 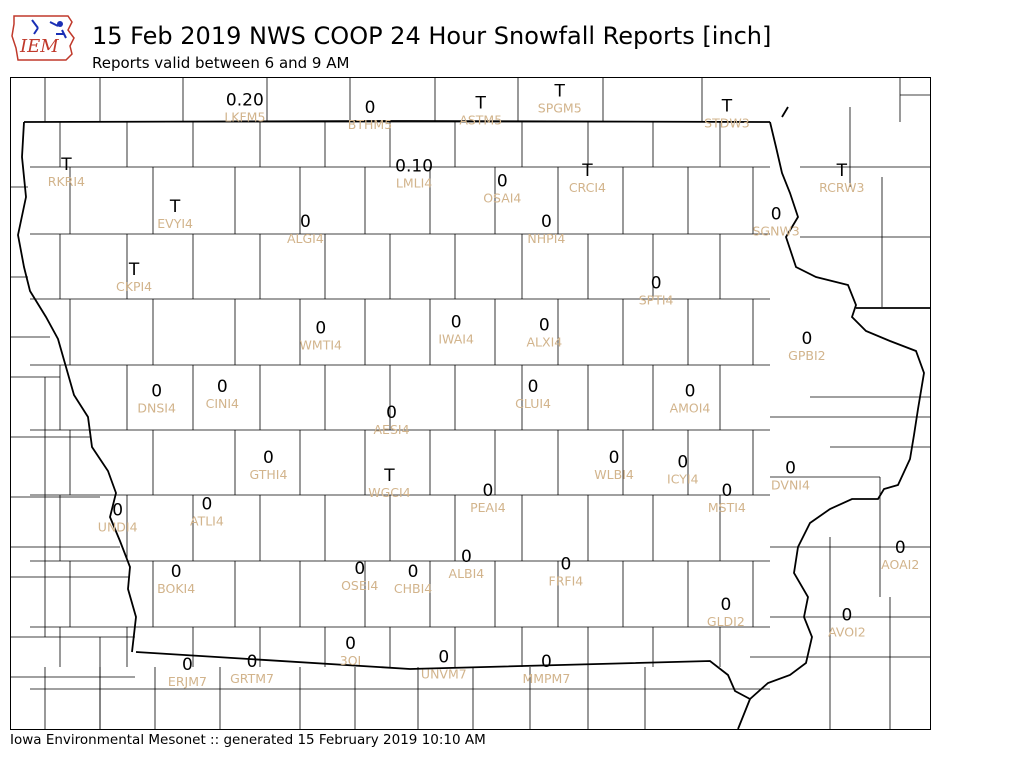 What do you see at coordinates (305, 238) in the screenshot?
I see `station-id-label: ALGI4` at bounding box center [305, 238].